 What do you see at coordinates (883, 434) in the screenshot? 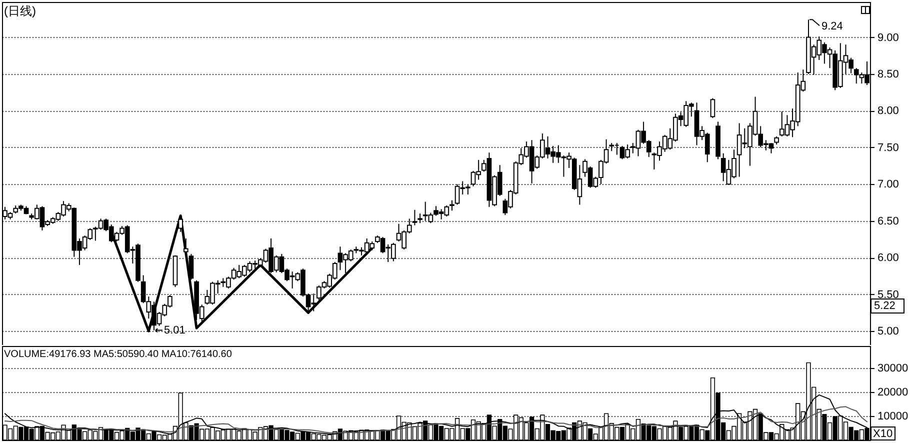
I see `text: X10` at bounding box center [883, 434].